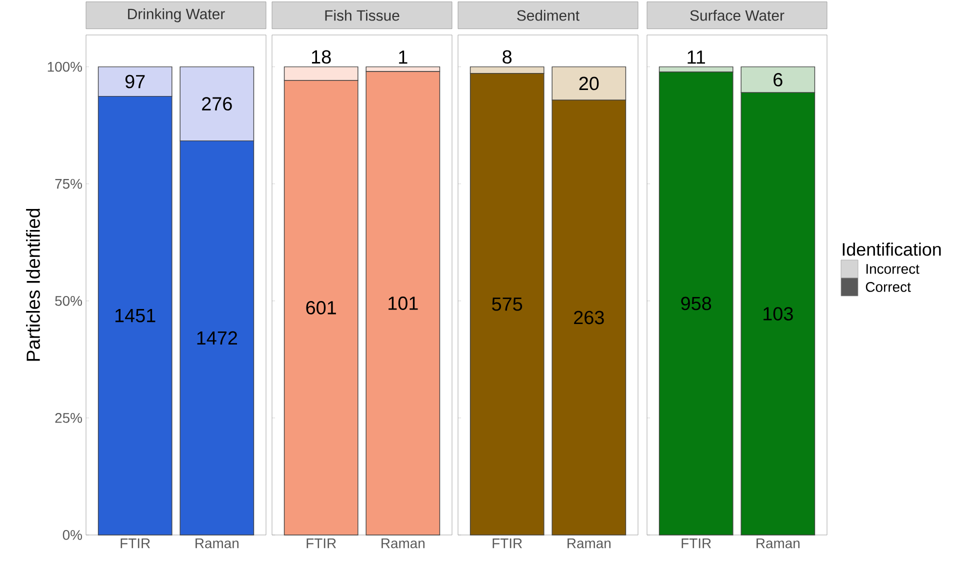  I want to click on chart-title: Sediment, so click(548, 15).